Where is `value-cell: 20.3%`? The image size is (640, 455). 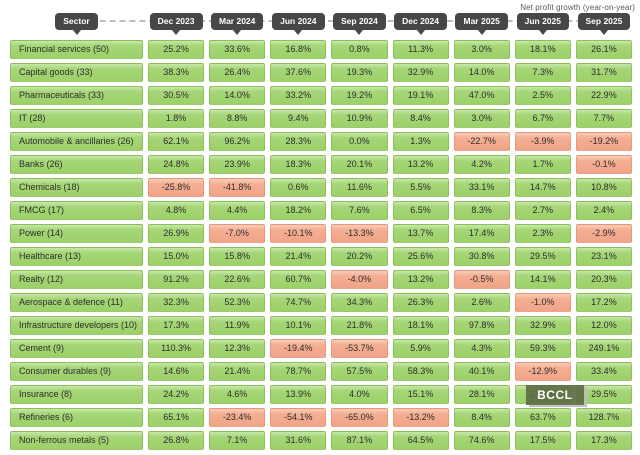 value-cell: 20.3% is located at coordinates (603, 279).